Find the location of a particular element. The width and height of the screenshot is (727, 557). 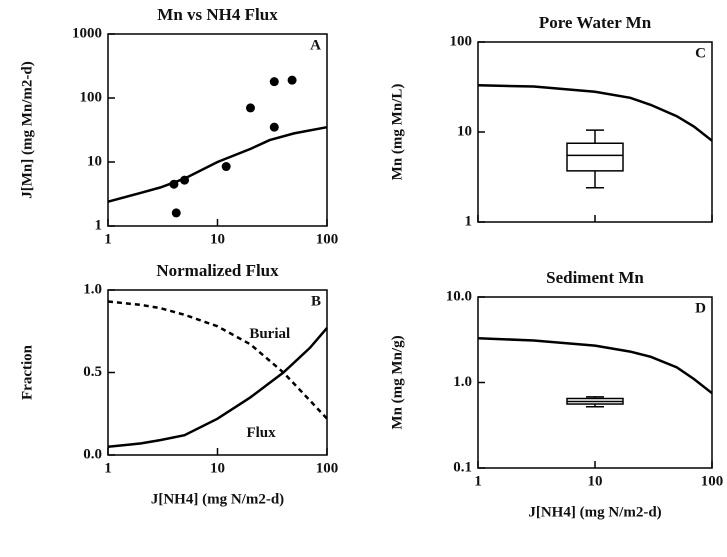

y-tick-label: 1000 is located at coordinates (87, 33).